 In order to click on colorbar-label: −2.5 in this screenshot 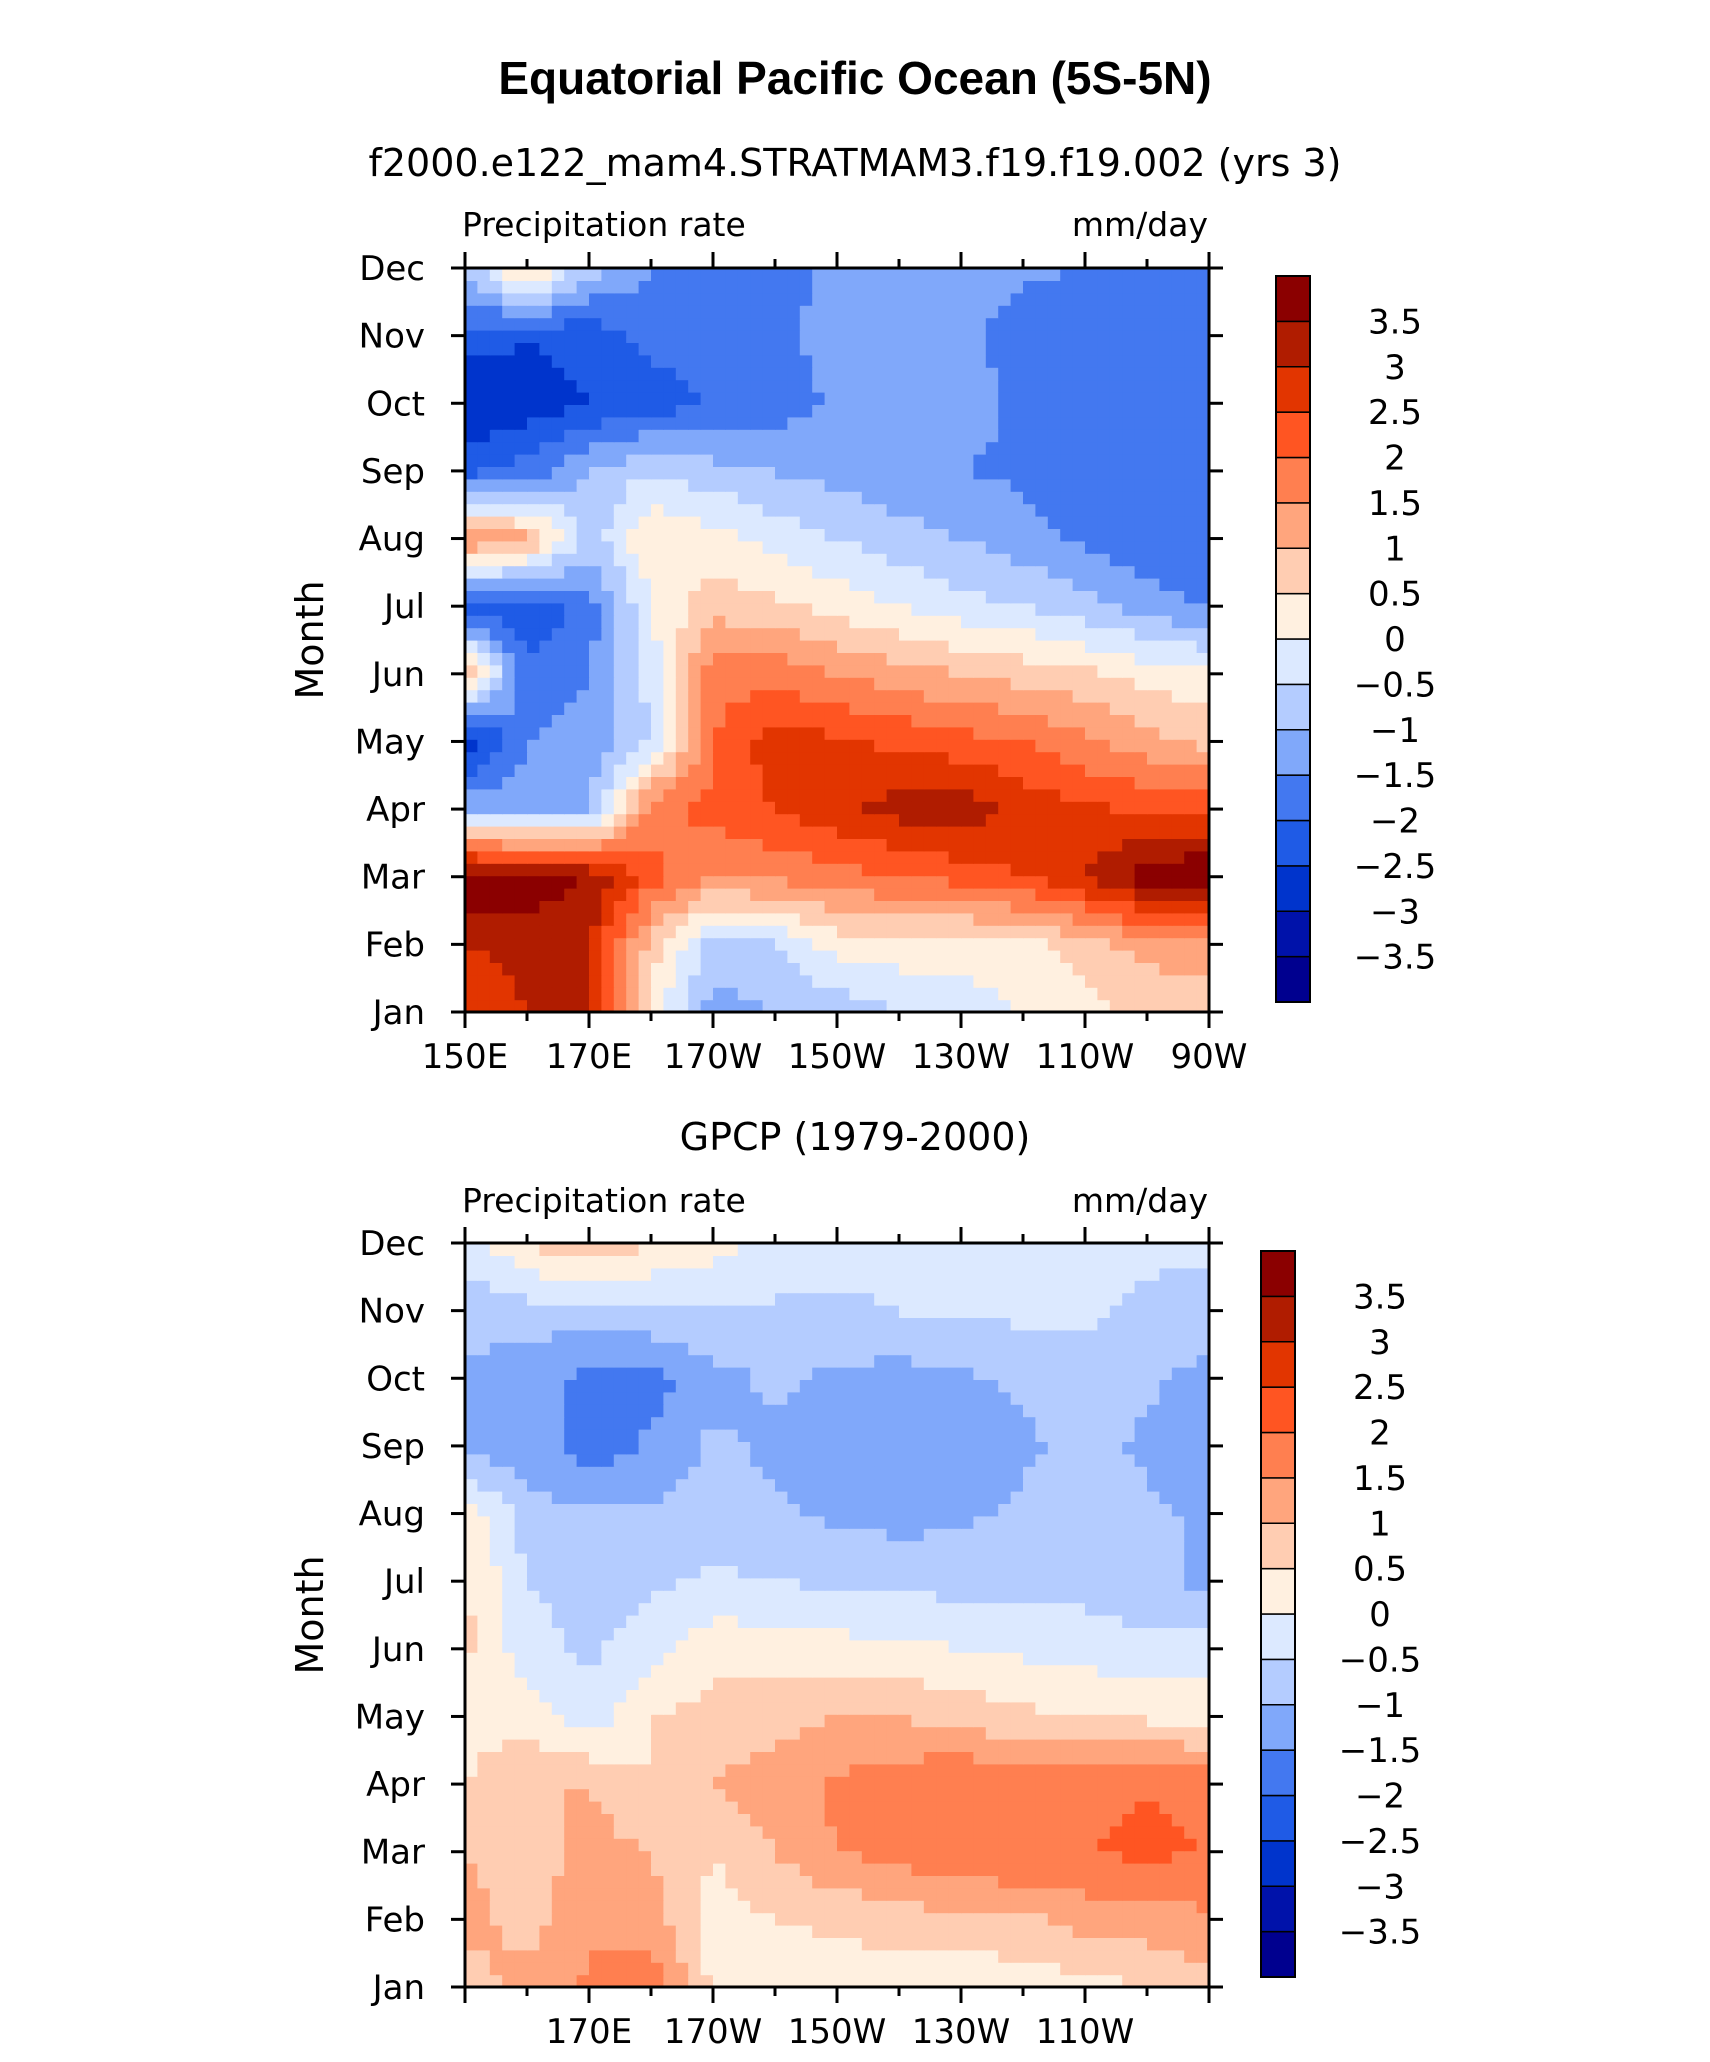, I will do `click(1395, 867)`.